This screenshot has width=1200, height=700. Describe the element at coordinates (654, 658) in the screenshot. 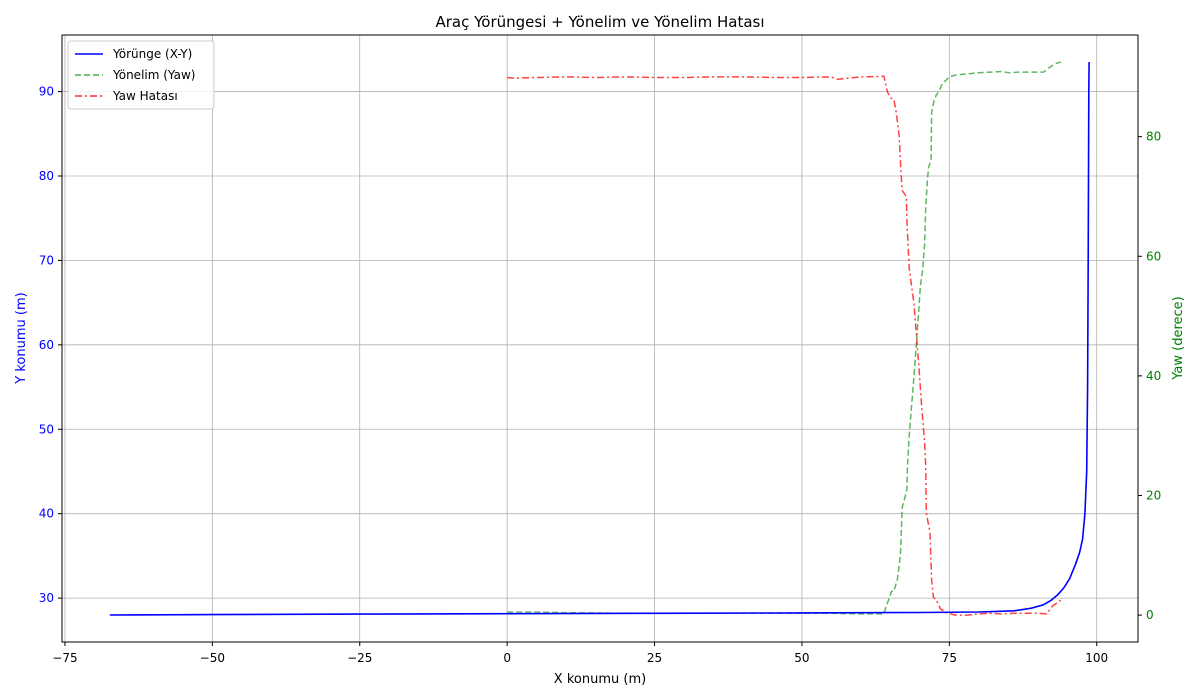

I see `x-tick-label: 25` at that location.